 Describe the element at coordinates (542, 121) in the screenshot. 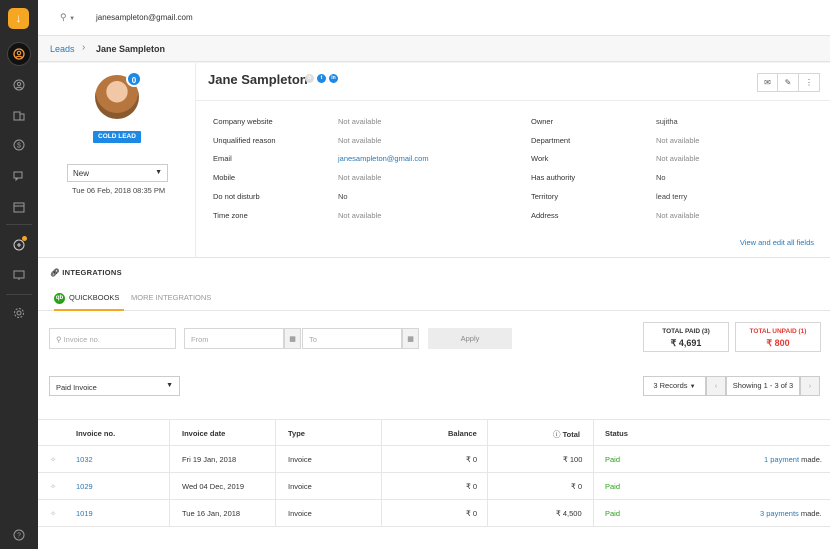

I see `field-label-owner: Owner` at that location.